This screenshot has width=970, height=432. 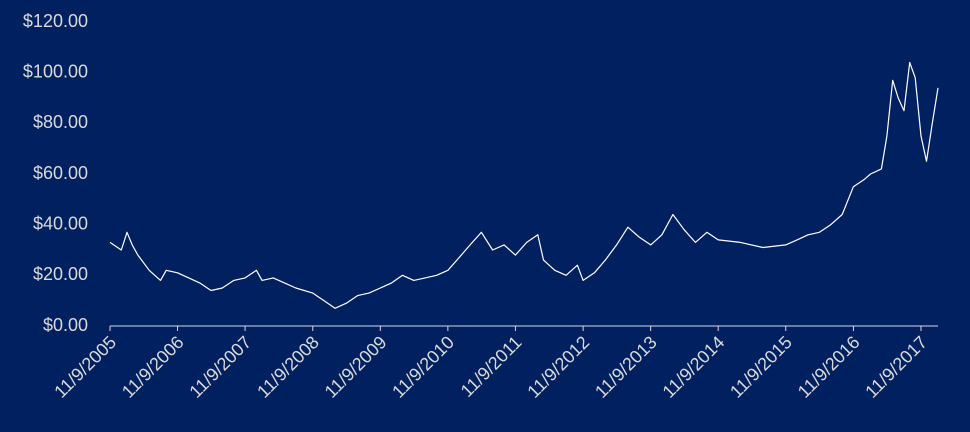 What do you see at coordinates (65, 325) in the screenshot?
I see `y-tick-label: $0.00` at bounding box center [65, 325].